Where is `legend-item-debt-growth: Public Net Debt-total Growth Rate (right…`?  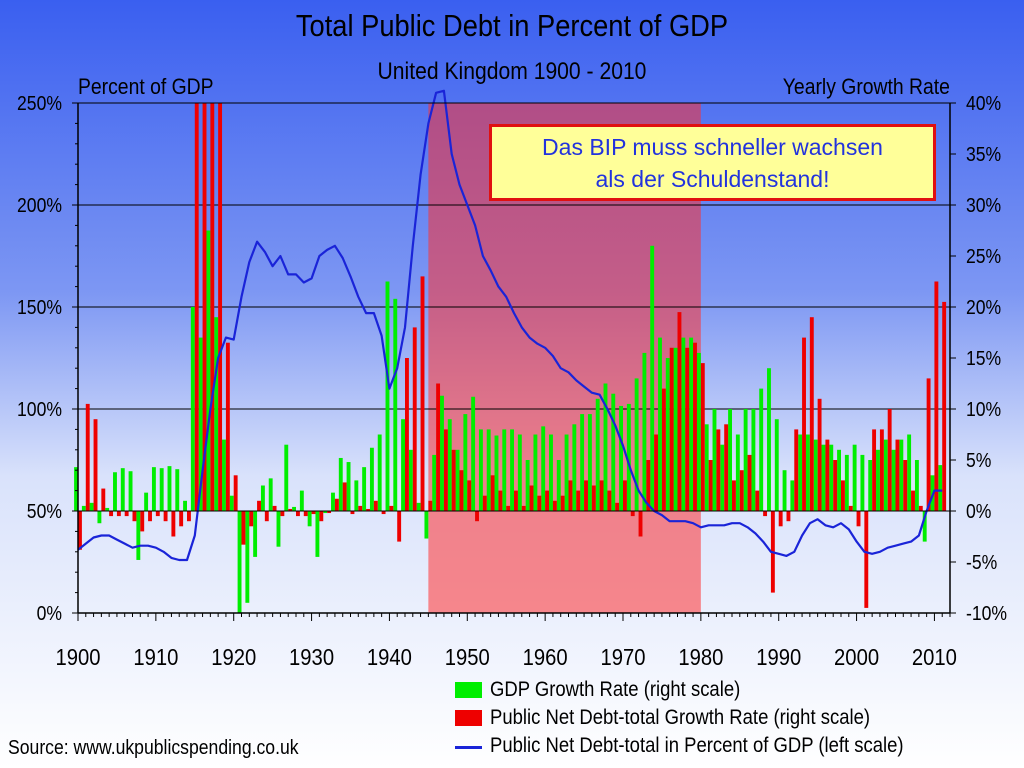 legend-item-debt-growth: Public Net Debt-total Growth Rate (right… is located at coordinates (707, 718).